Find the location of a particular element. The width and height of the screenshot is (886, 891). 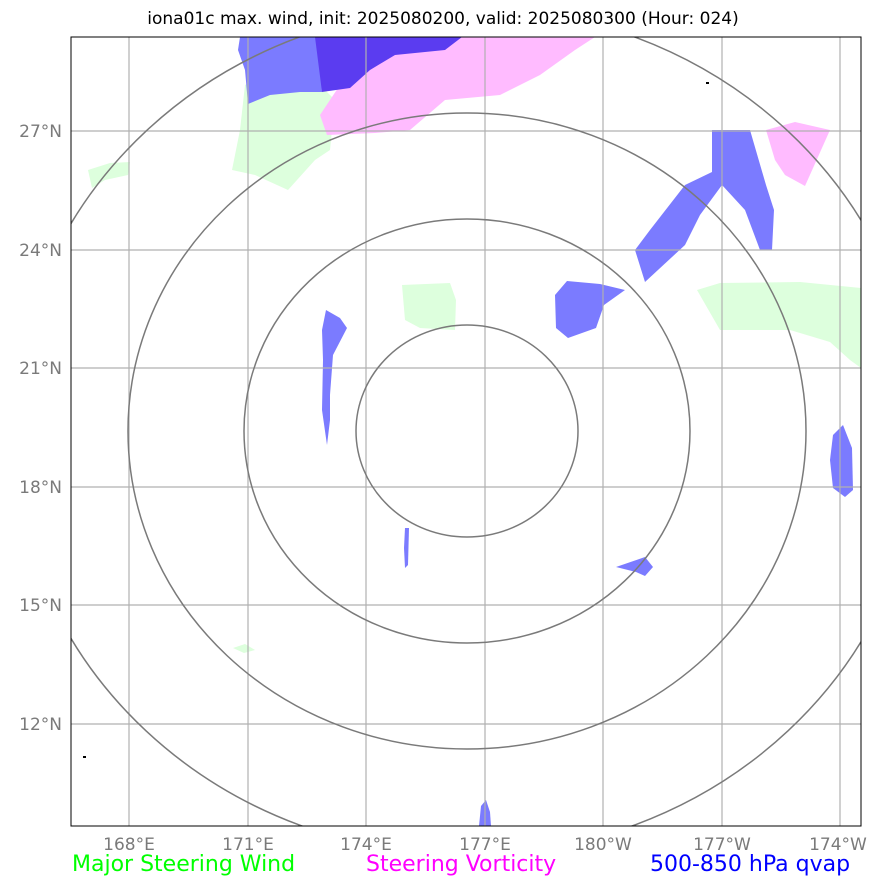

qvap-area-center-east is located at coordinates (590, 309).